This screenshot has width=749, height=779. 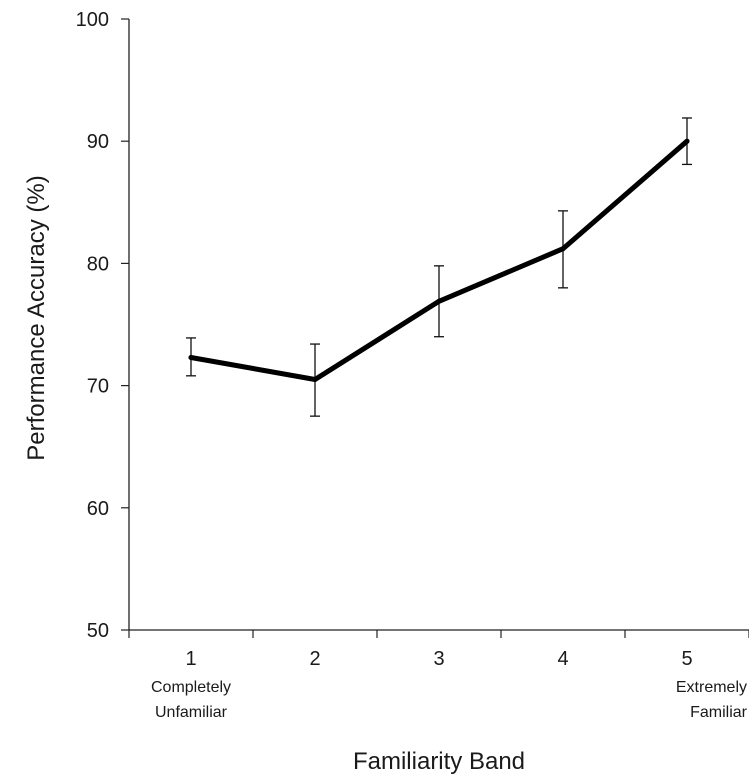 What do you see at coordinates (711, 687) in the screenshot?
I see `x-category-sublabel: Extremely` at bounding box center [711, 687].